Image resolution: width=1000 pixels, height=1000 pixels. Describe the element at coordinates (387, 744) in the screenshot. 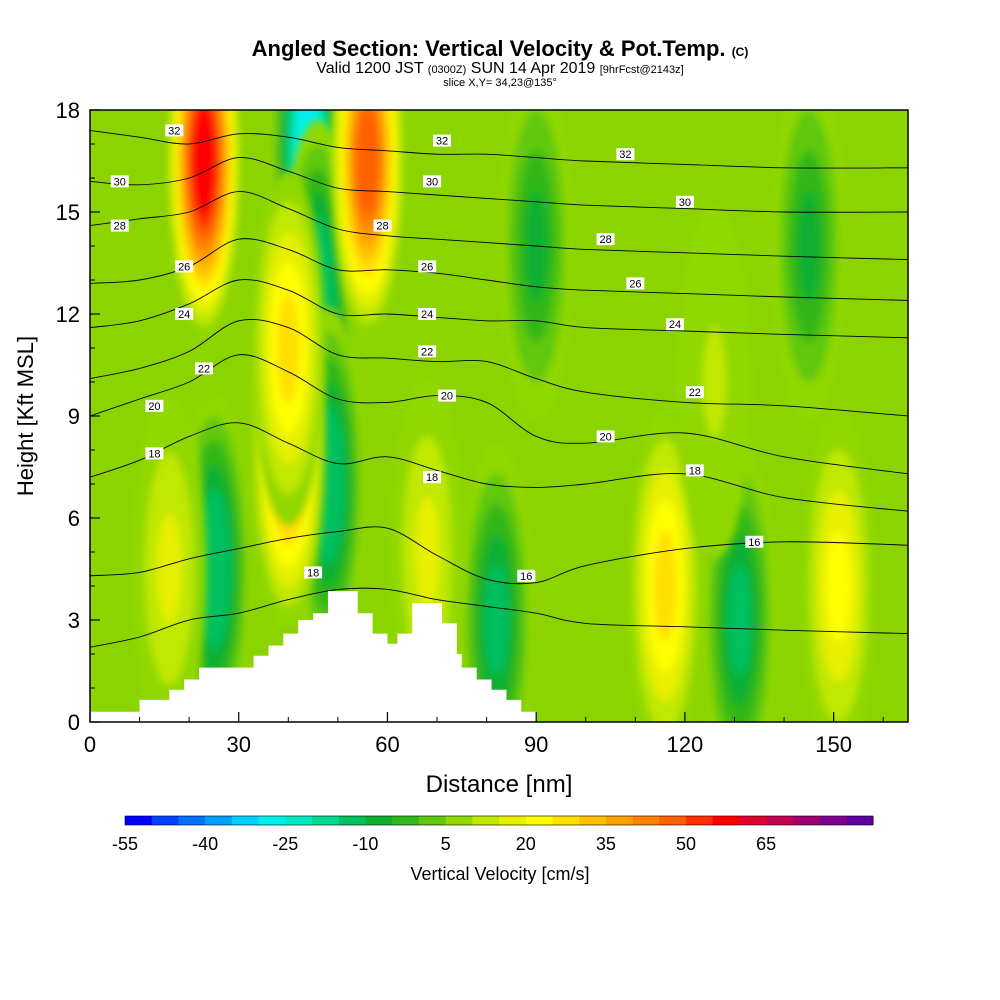

I see `x-tick-label: 60` at that location.